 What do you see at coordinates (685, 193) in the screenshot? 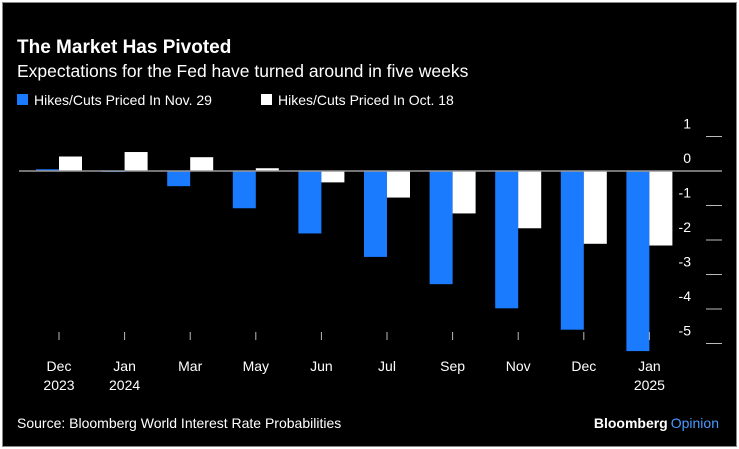
I see `y-tick-label: -1` at bounding box center [685, 193].